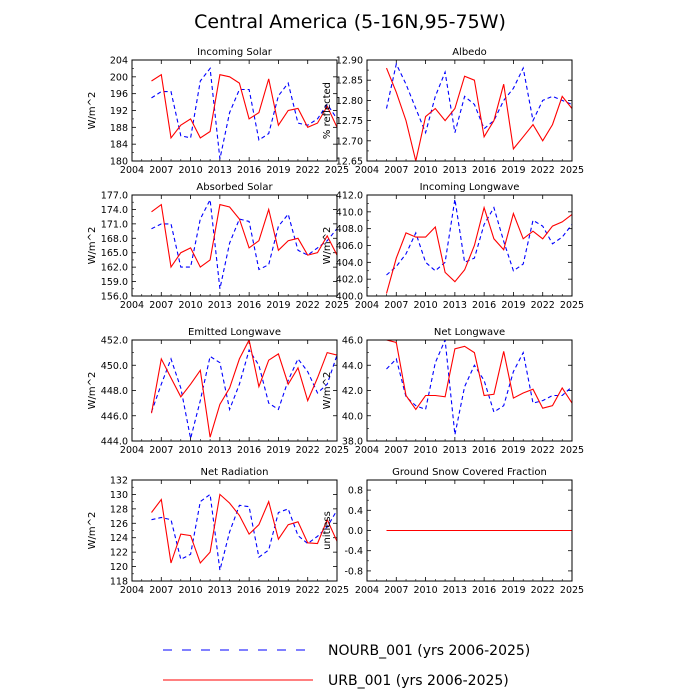 This screenshot has height=700, width=700. Describe the element at coordinates (469, 472) in the screenshot. I see `ground-snow-covered-fraction-title: Ground Snow Covered Fraction` at that location.